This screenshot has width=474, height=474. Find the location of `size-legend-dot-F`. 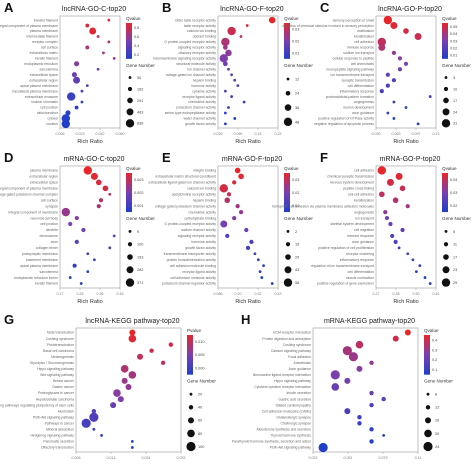

size-legend-dot-F is located at coordinates (446, 282).